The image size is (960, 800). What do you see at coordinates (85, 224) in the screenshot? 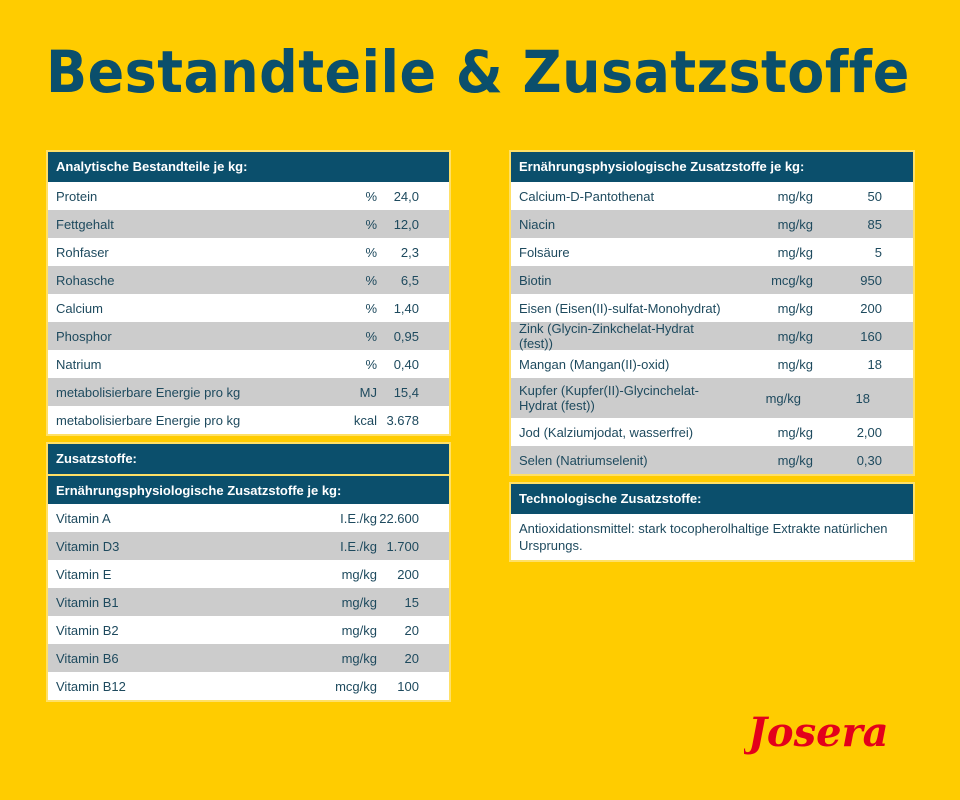
I see `row-label: Fettgehalt` at bounding box center [85, 224].